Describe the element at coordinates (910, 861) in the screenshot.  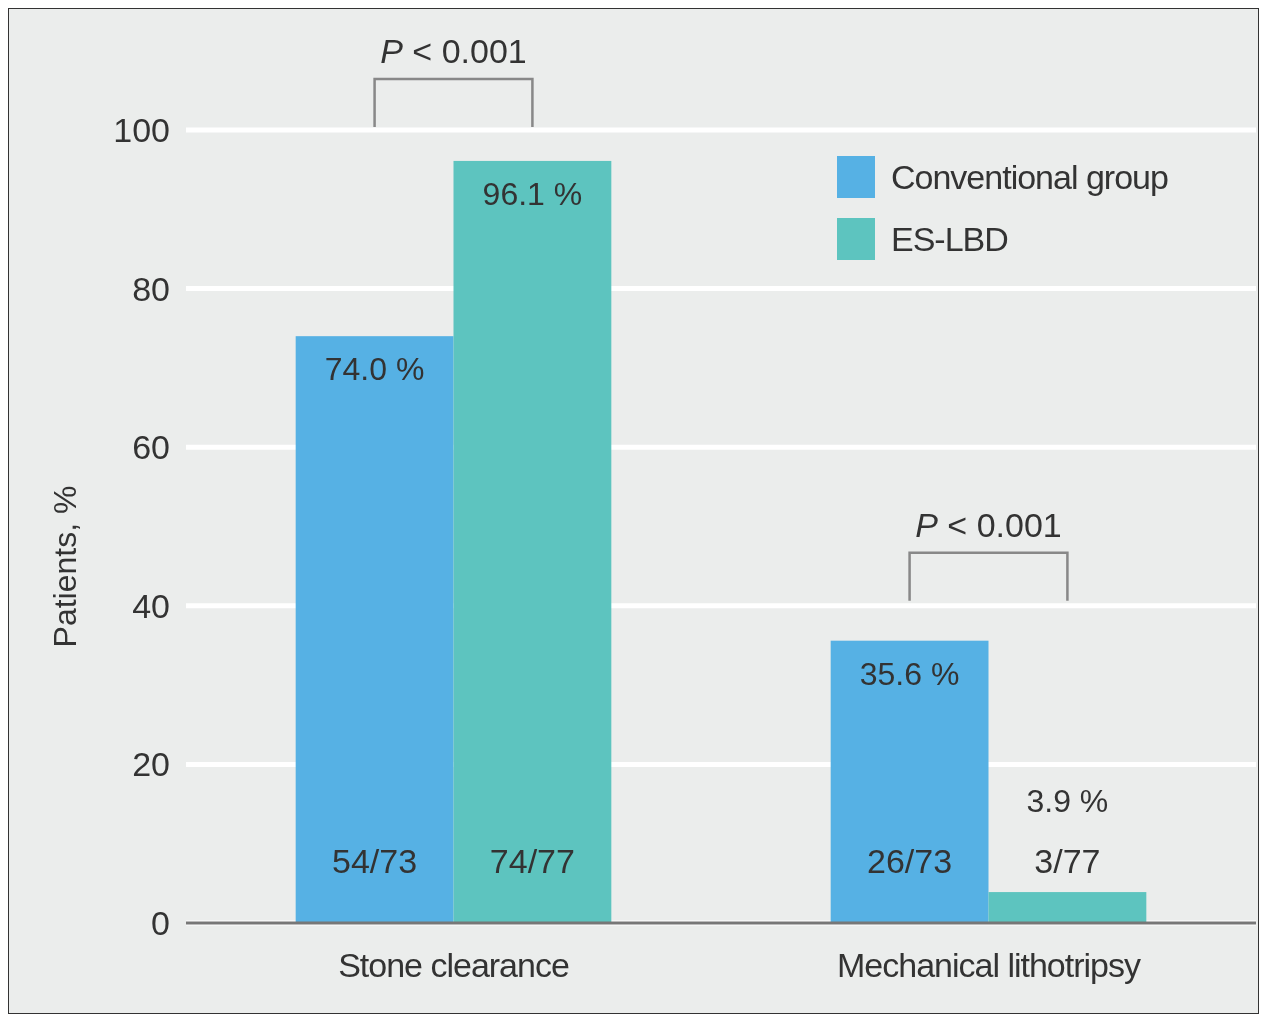
I see `annotation: 26/73` at that location.